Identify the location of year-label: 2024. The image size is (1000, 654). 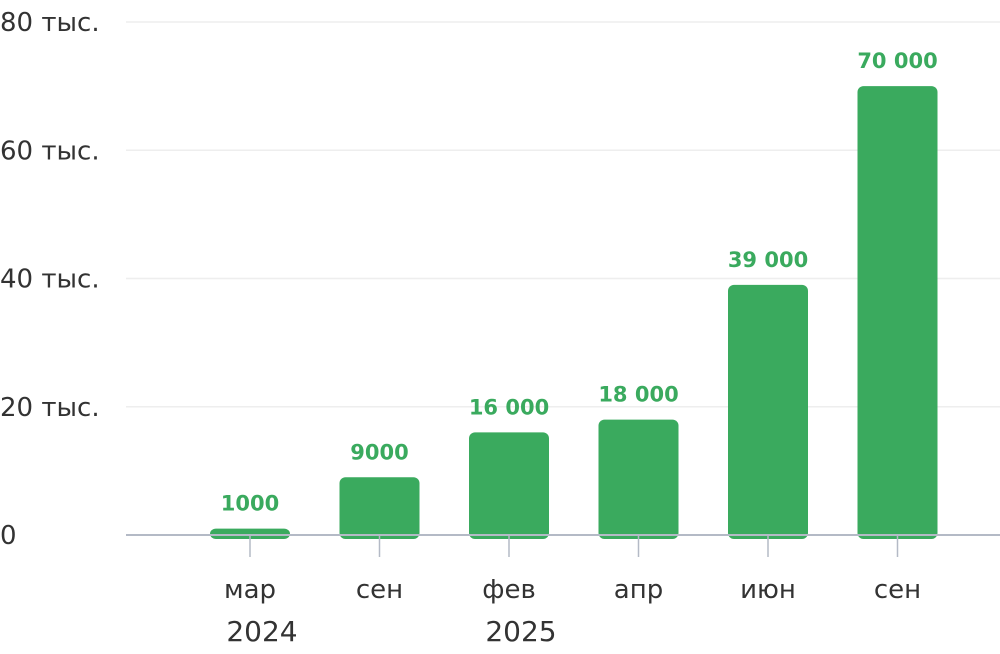
(261, 631).